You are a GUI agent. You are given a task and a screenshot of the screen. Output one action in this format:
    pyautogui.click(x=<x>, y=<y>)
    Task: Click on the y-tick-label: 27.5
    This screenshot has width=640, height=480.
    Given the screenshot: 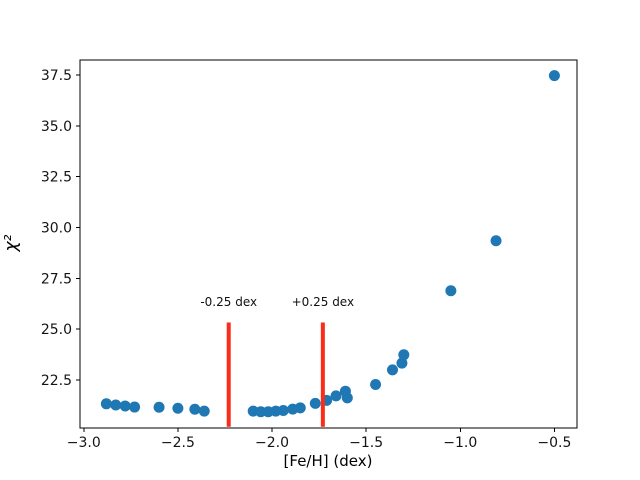 What is the action you would take?
    pyautogui.click(x=56, y=279)
    